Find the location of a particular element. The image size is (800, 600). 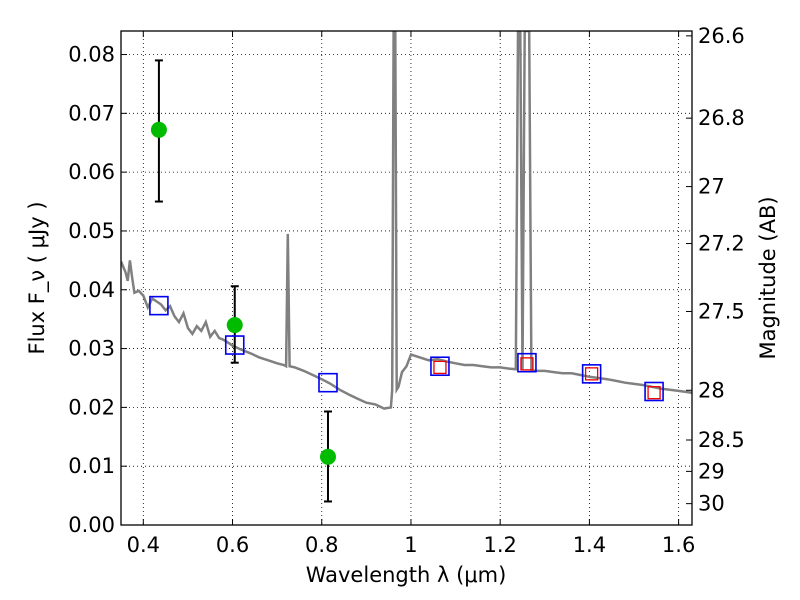

y-tick-label: 0.05 is located at coordinates (91, 231).